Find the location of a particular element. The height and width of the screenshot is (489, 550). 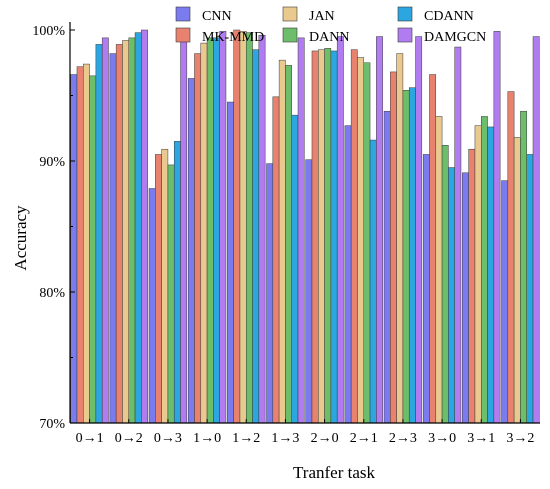

x-tick-label: 2→1 is located at coordinates (364, 438).